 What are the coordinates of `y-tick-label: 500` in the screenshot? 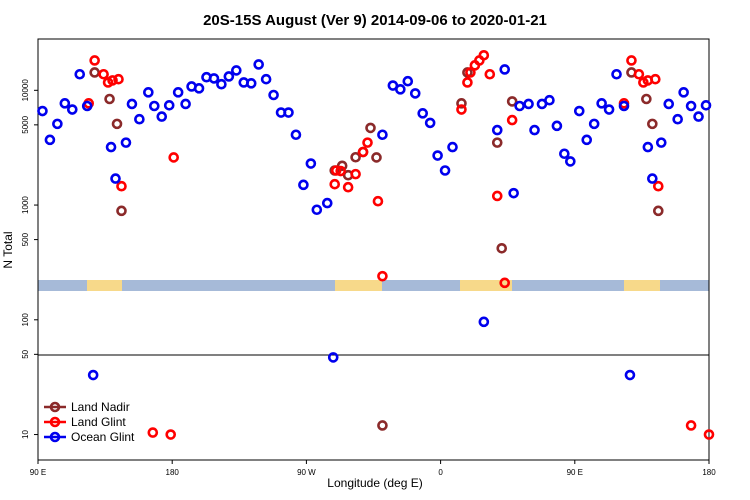 It's located at (25, 239).